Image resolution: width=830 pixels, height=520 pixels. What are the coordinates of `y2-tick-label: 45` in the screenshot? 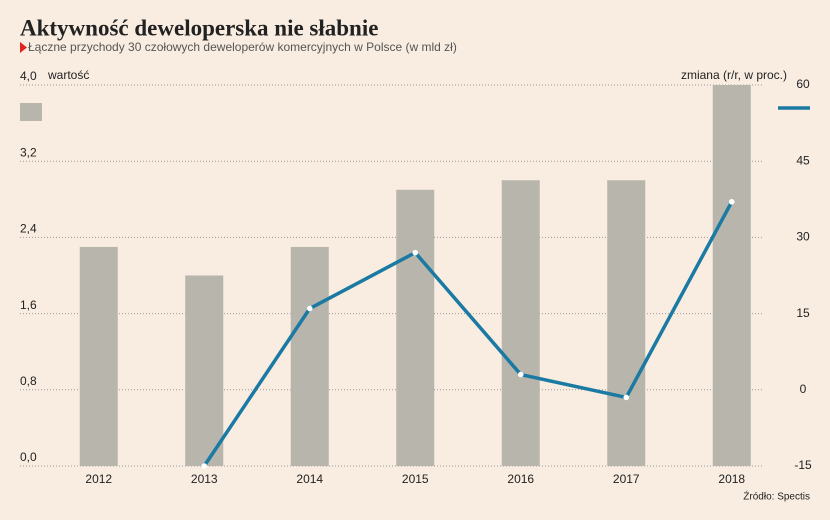 It's located at (803, 160).